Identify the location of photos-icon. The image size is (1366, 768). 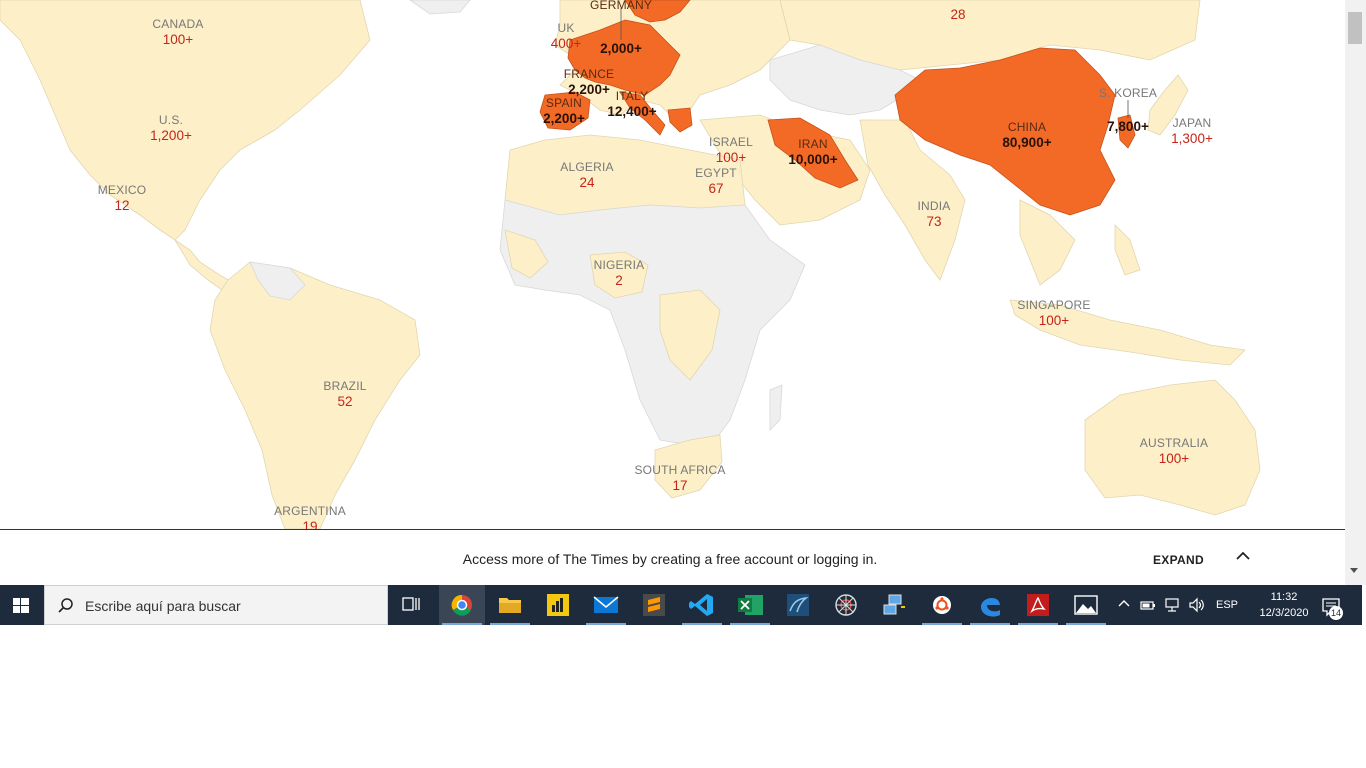
(1086, 605).